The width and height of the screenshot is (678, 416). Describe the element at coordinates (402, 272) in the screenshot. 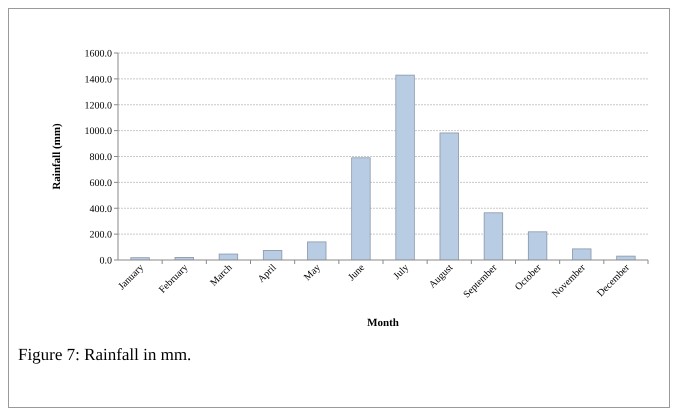

I see `x-tick-label: July` at that location.